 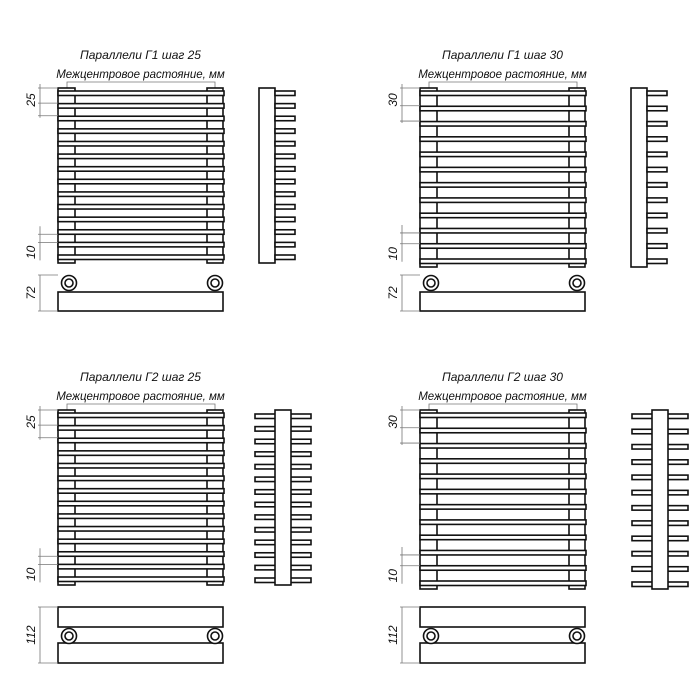 I want to click on panel-title: Параллели Г1 шаг 30, so click(x=502, y=55).